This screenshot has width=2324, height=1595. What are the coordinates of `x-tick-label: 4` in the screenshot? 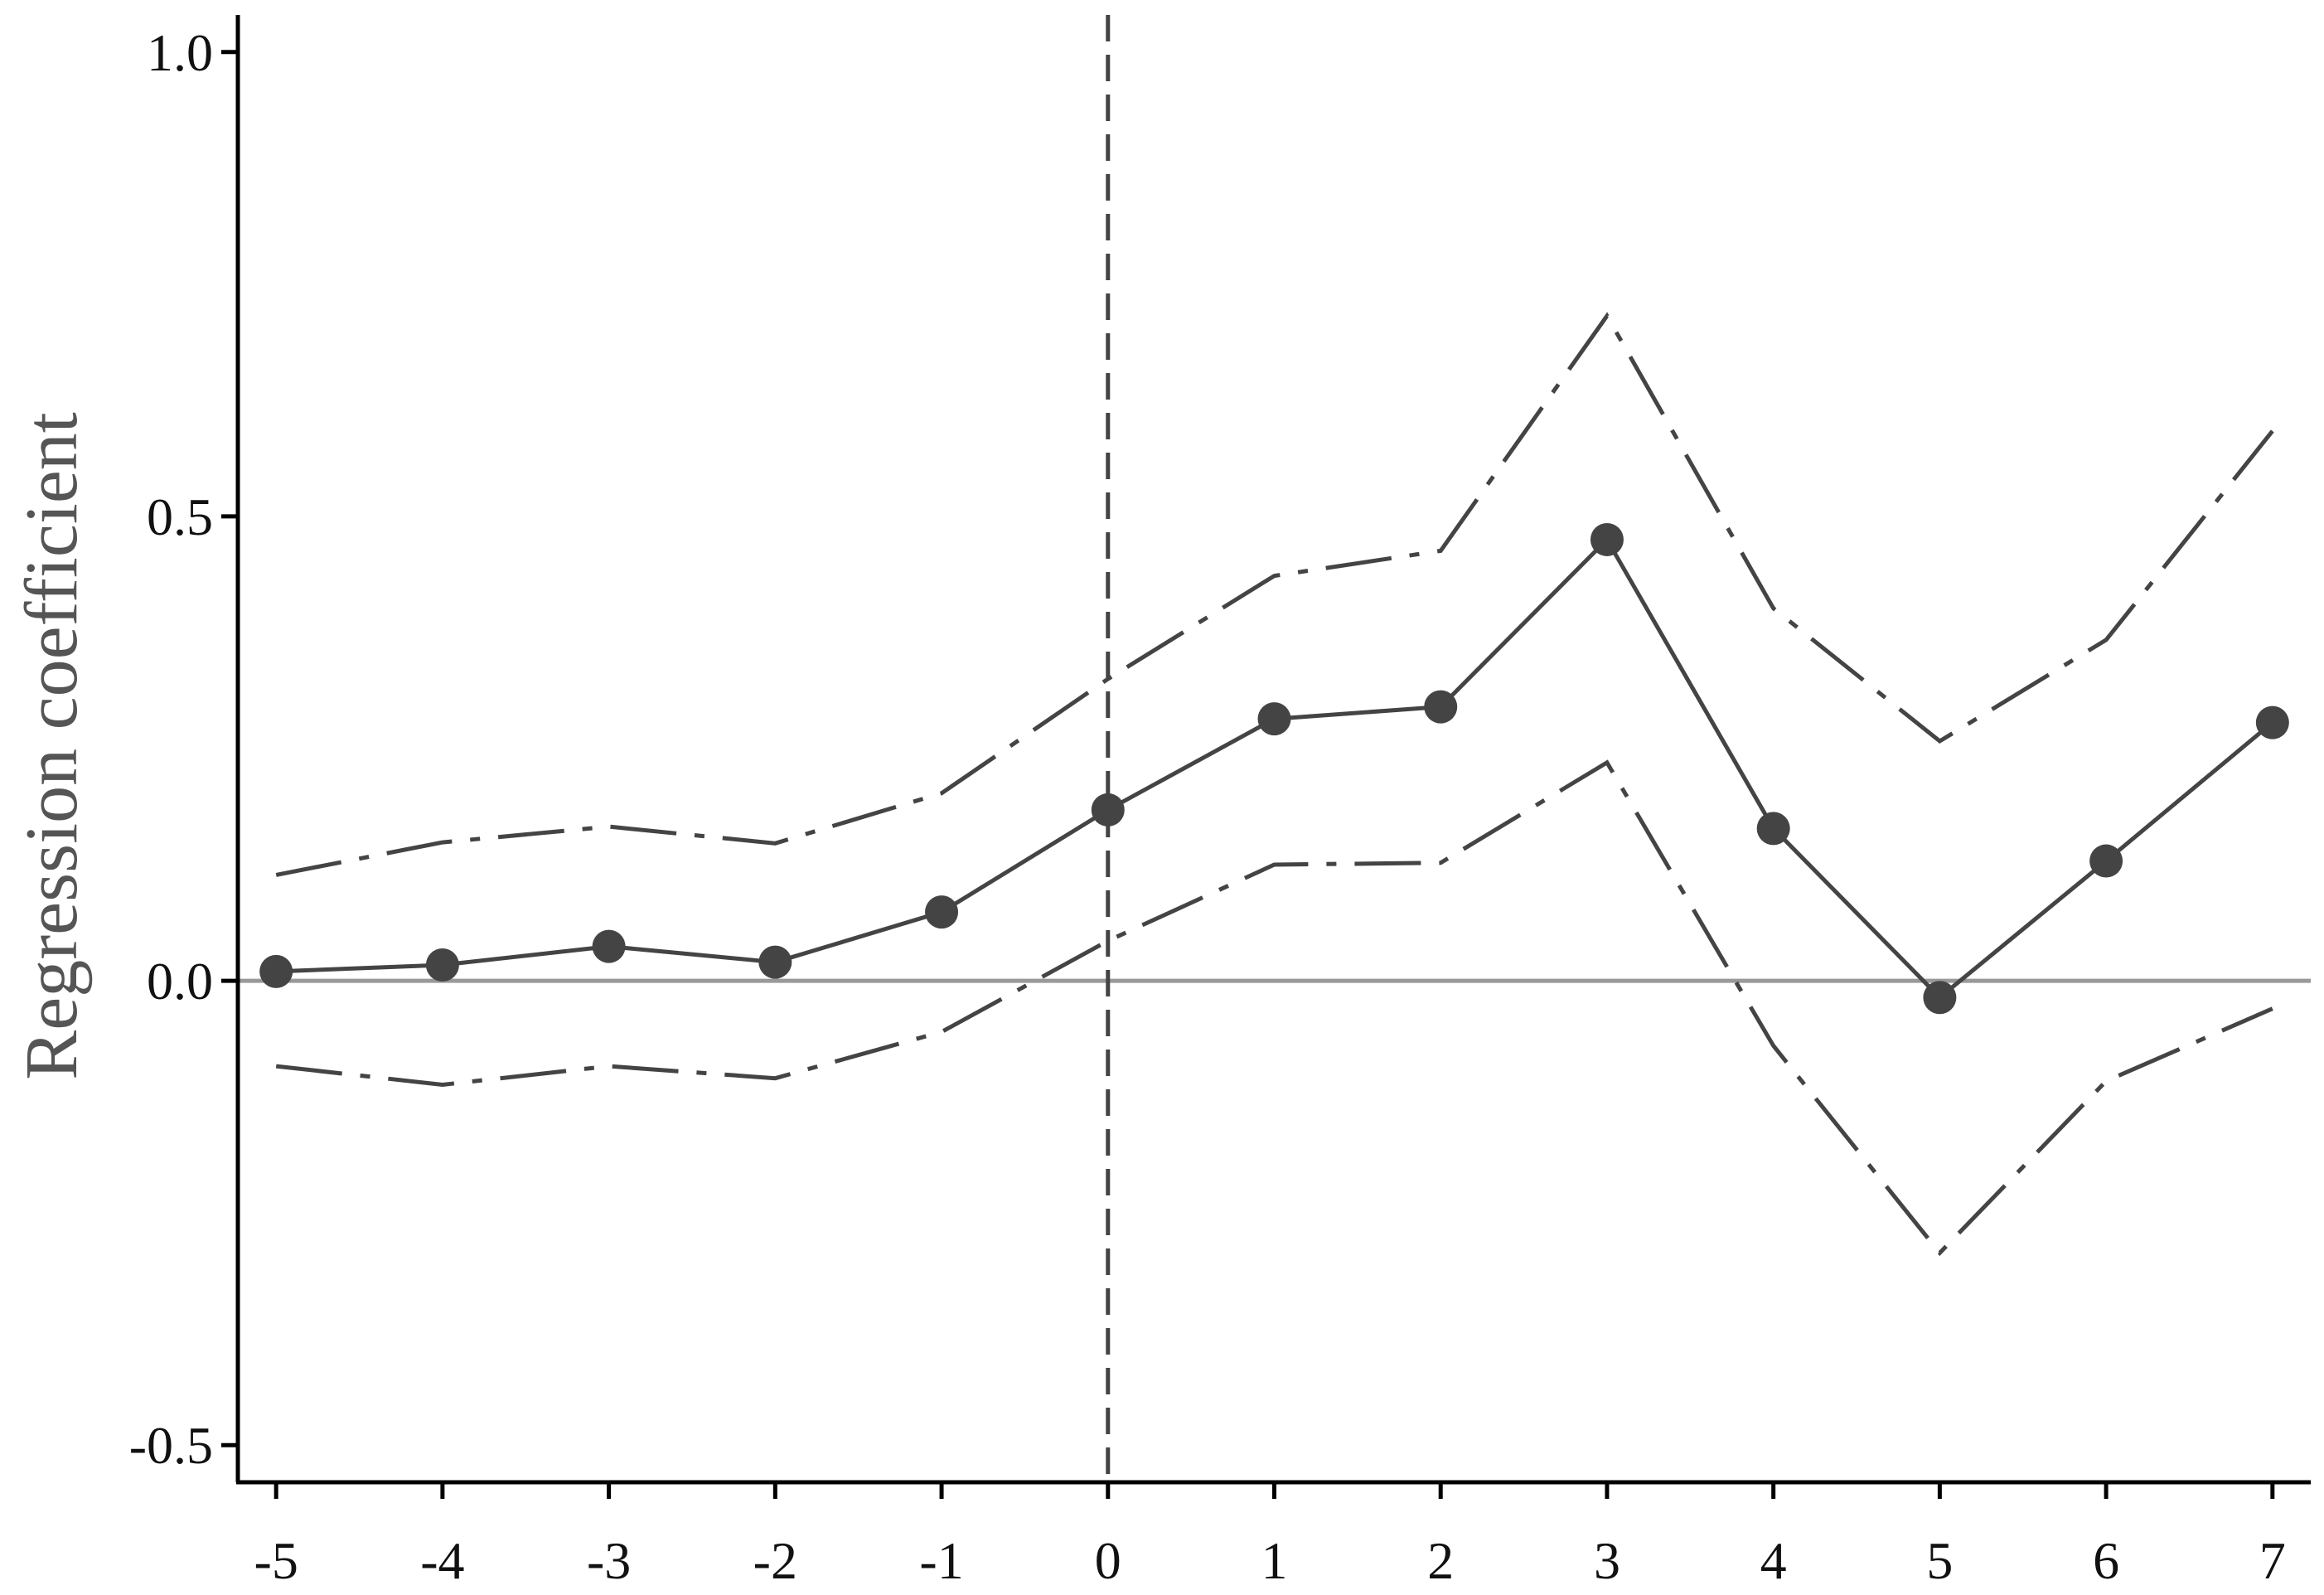 It's located at (1773, 1560).